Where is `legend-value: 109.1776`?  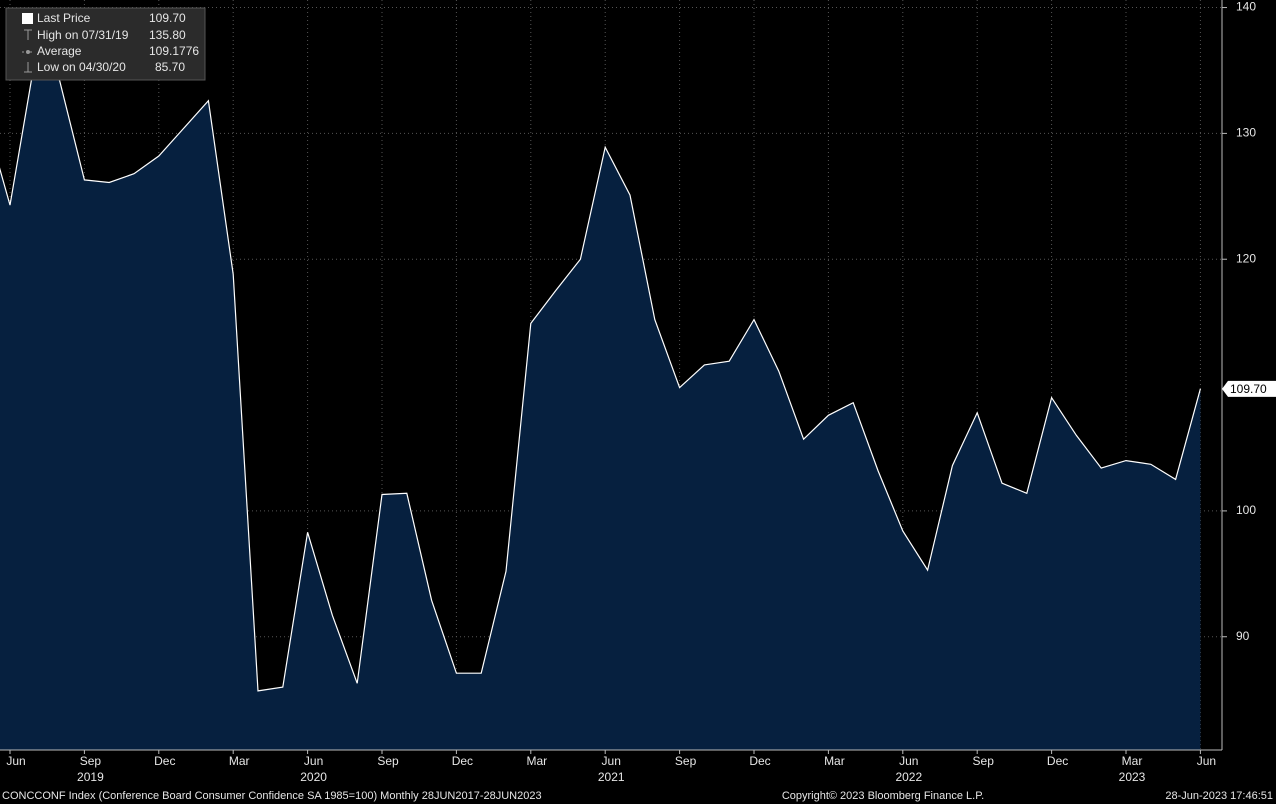 legend-value: 109.1776 is located at coordinates (174, 51).